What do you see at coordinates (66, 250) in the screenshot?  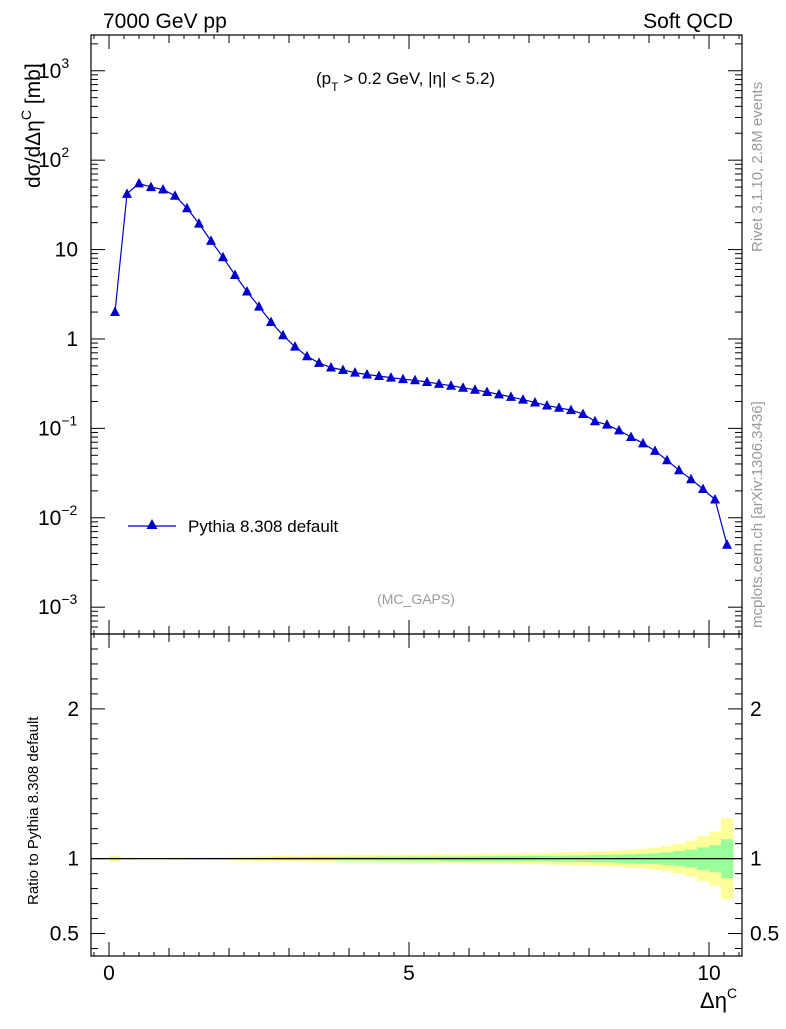 I see `y-tick-label: 10` at bounding box center [66, 250].